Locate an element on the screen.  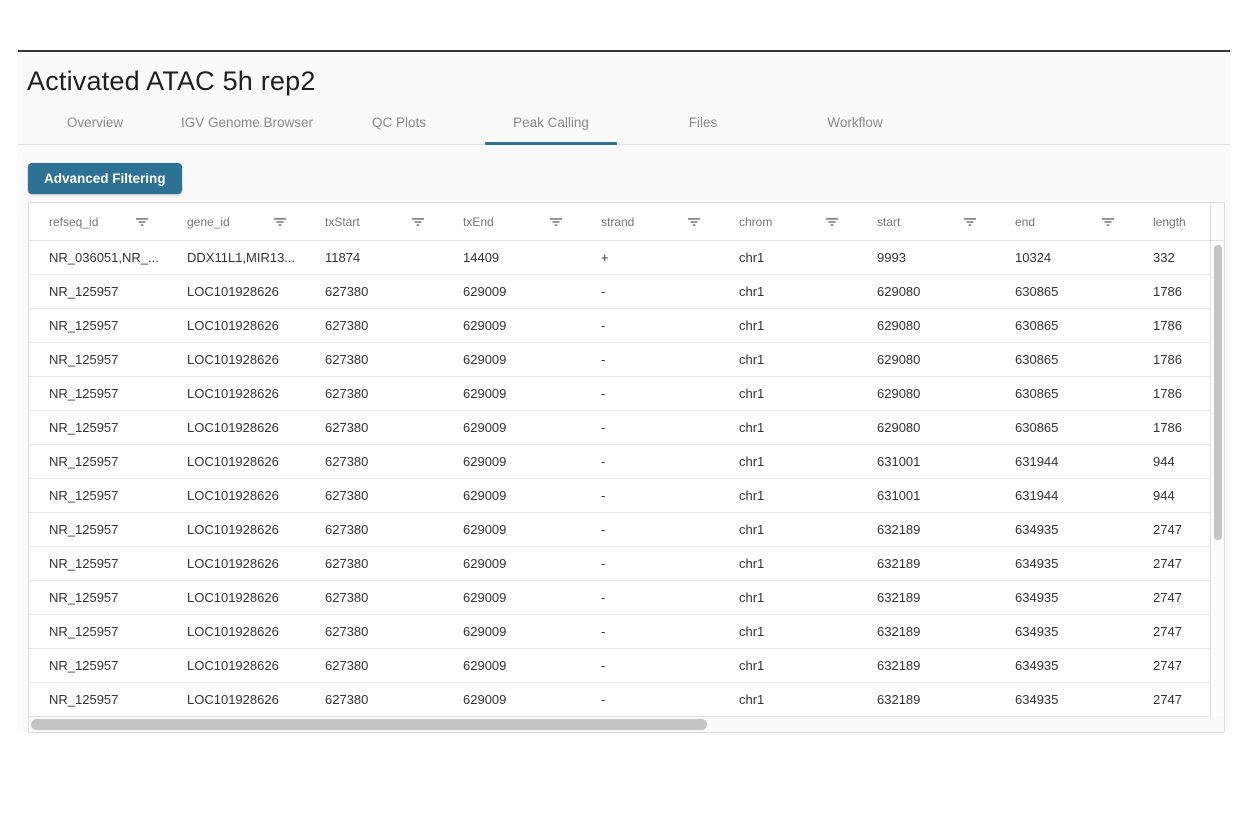
horizontal-scrollbar-thumb is located at coordinates (369, 724).